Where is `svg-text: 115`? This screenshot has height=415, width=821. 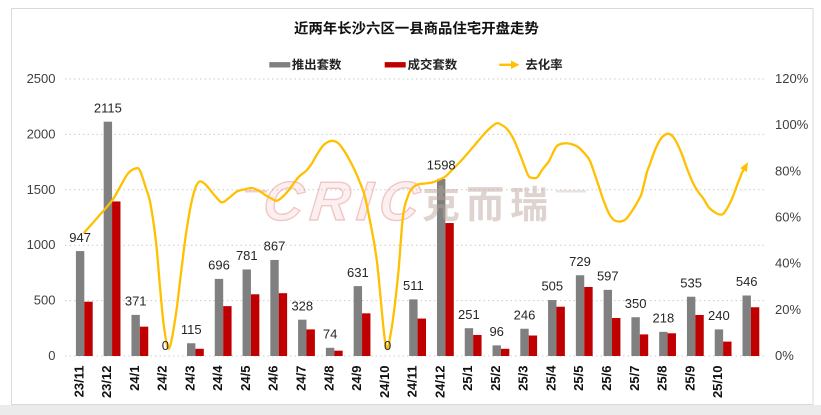
svg-text: 115 is located at coordinates (191, 329).